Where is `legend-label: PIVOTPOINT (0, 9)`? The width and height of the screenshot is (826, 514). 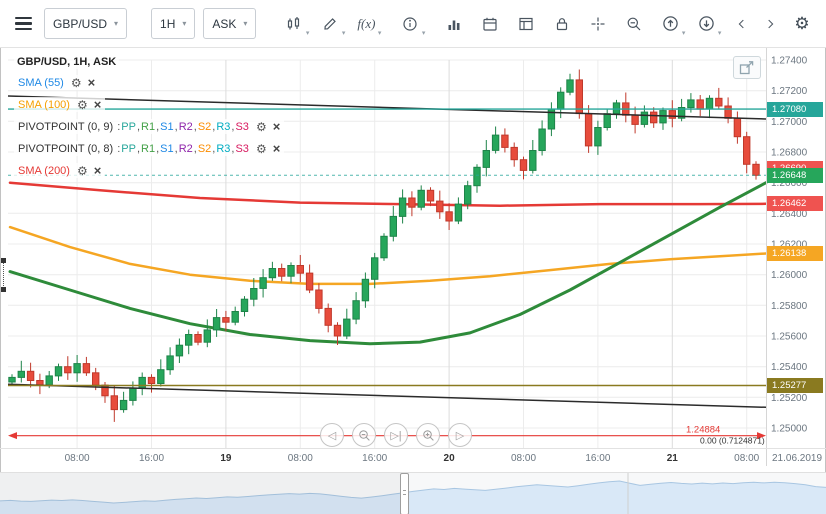
legend-label: PIVOTPOINT (0, 9) is located at coordinates (66, 126).